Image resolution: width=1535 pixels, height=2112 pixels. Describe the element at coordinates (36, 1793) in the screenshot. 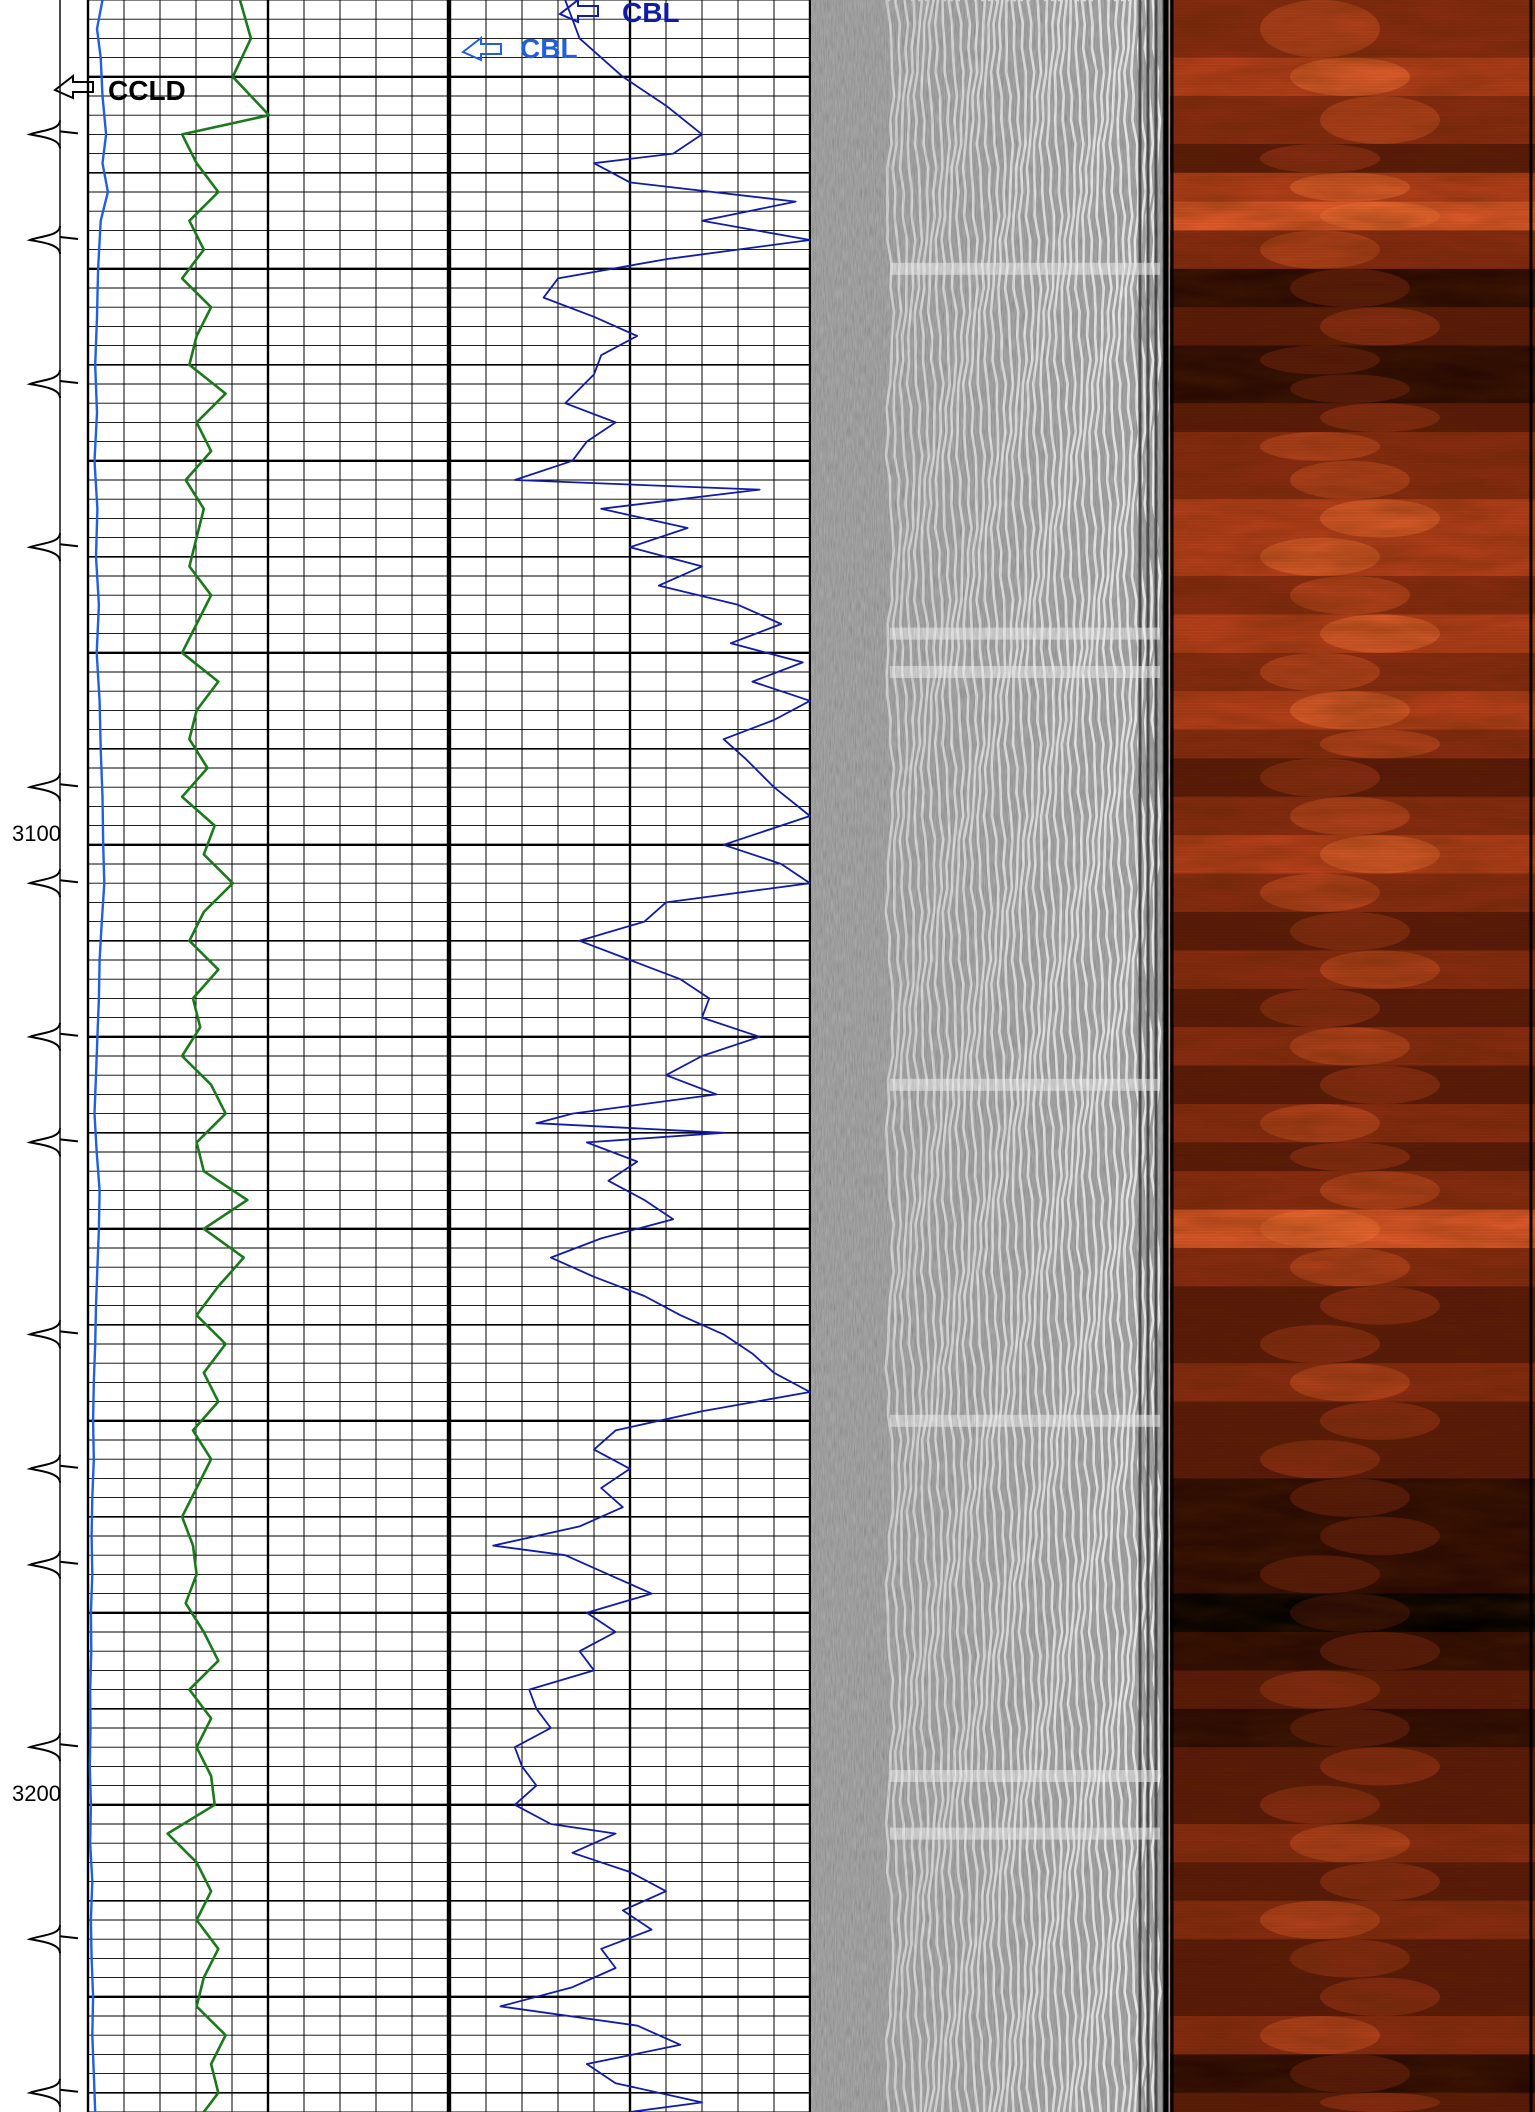

I see `depth-label: 3200` at that location.